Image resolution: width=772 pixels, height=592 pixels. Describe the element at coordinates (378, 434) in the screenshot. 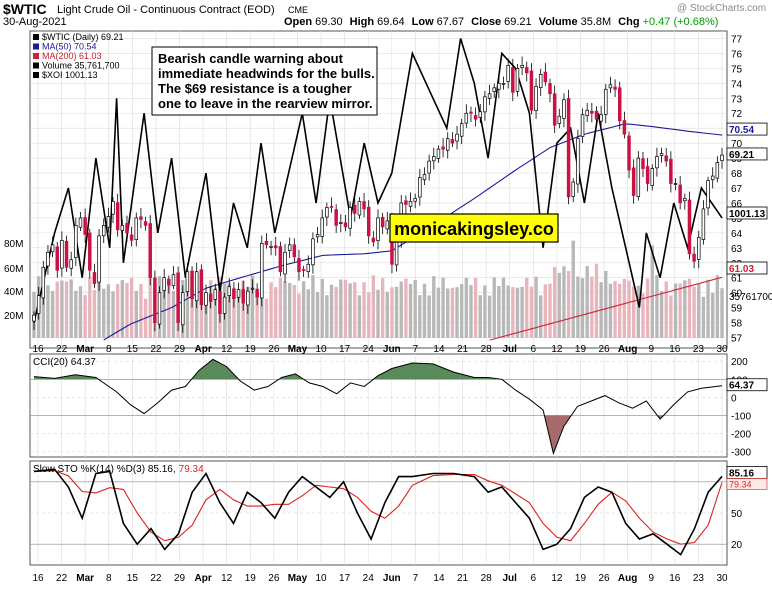

I see `cci-fill-below` at that location.